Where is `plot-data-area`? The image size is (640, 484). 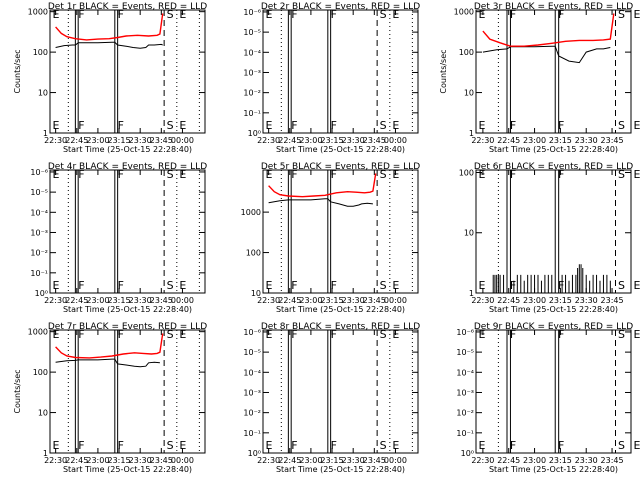 plot-data-area is located at coordinates (551, 278).